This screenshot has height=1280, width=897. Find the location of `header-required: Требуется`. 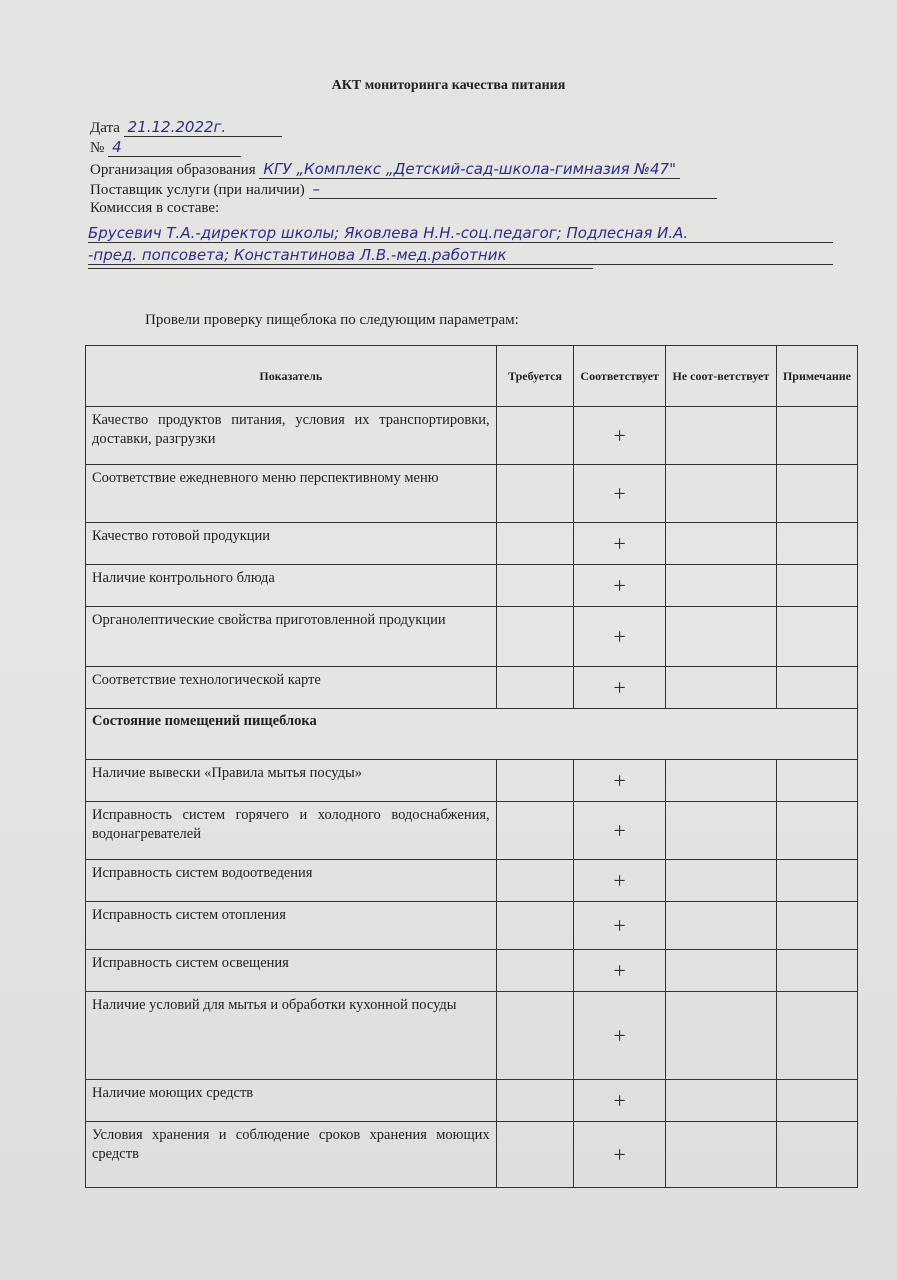

header-required: Требуется is located at coordinates (535, 376).